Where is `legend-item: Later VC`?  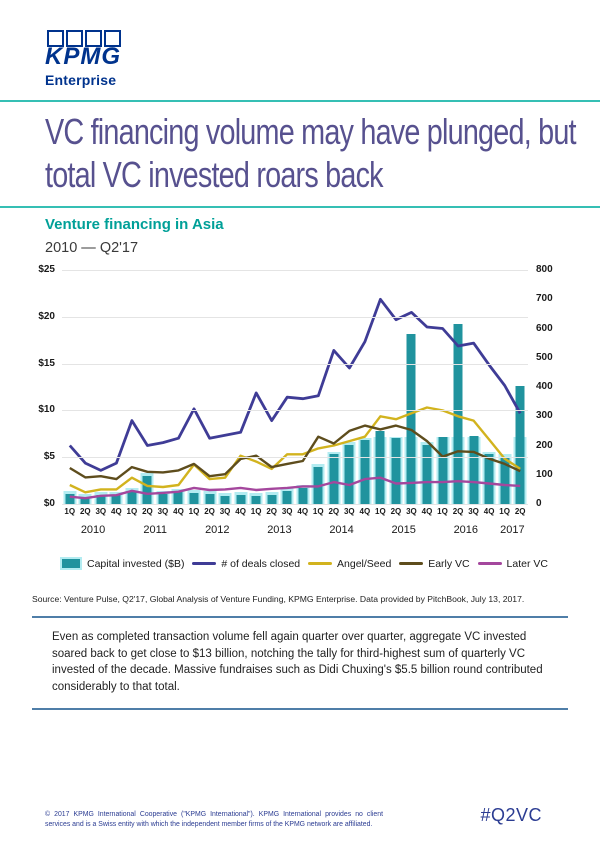
legend-item: Later VC is located at coordinates (512, 563).